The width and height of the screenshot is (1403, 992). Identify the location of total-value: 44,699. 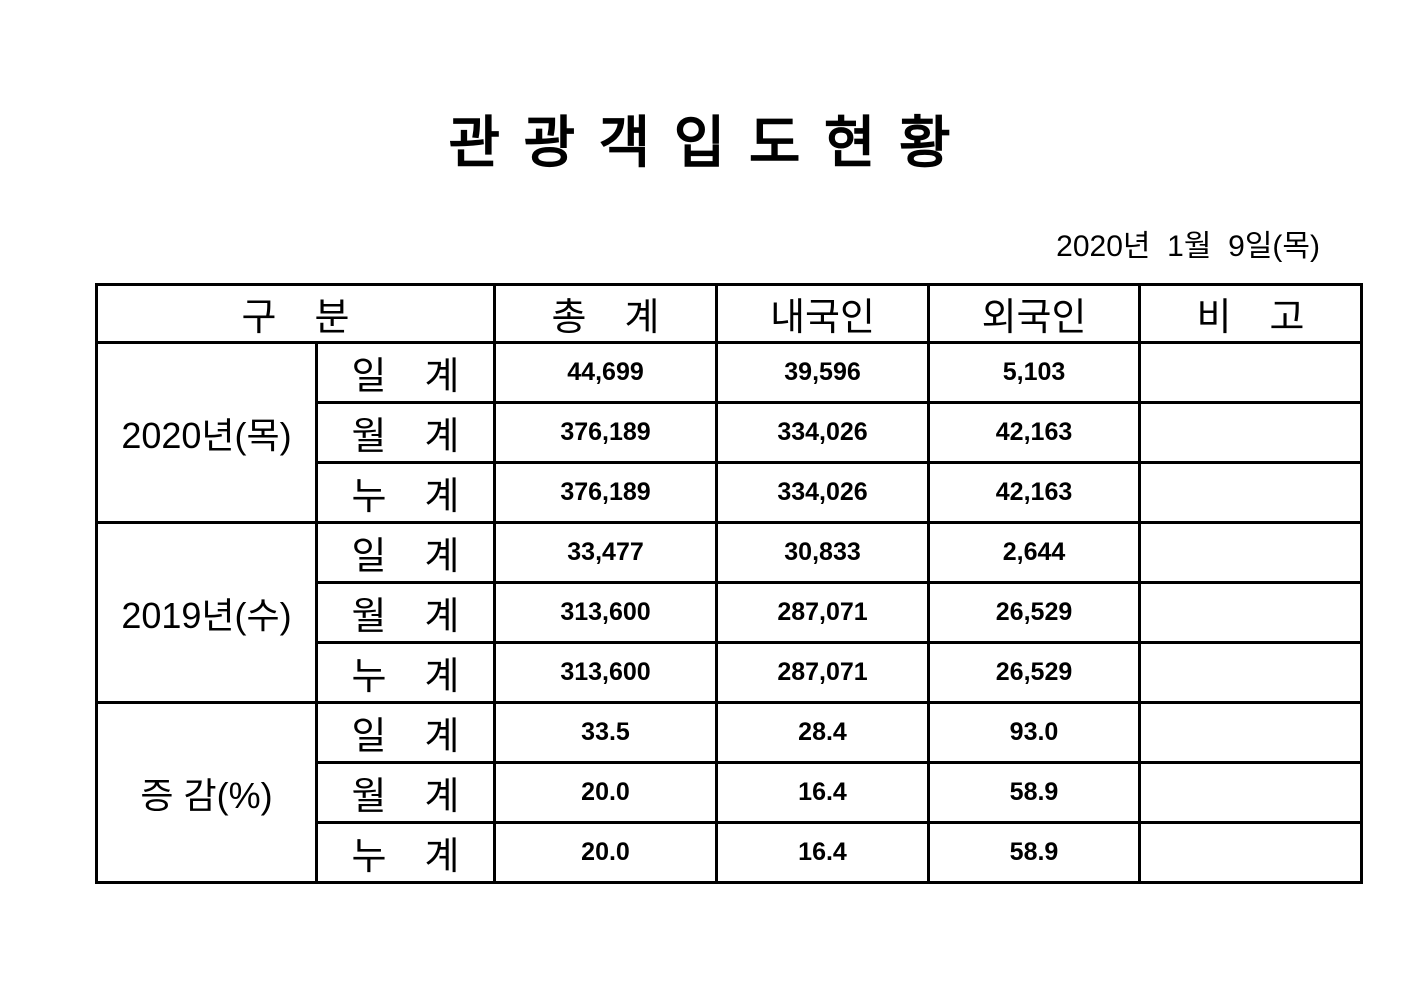
(606, 372).